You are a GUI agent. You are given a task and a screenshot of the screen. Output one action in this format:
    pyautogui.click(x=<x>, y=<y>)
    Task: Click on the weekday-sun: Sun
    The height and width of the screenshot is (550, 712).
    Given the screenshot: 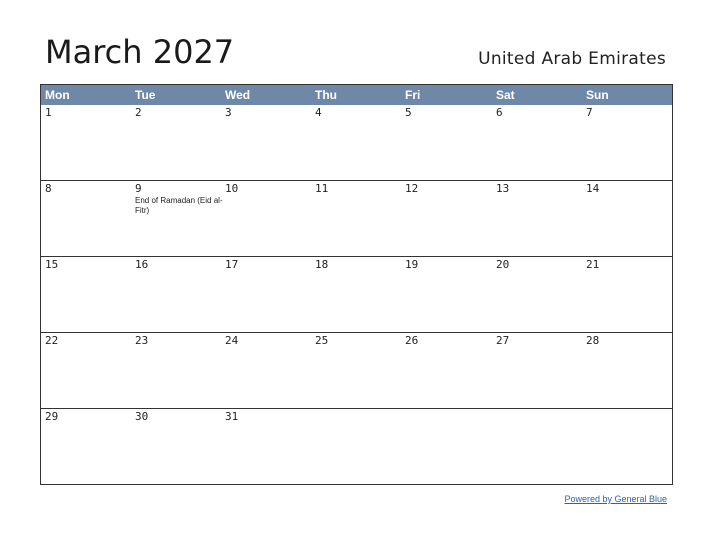 What is the action you would take?
    pyautogui.click(x=597, y=95)
    